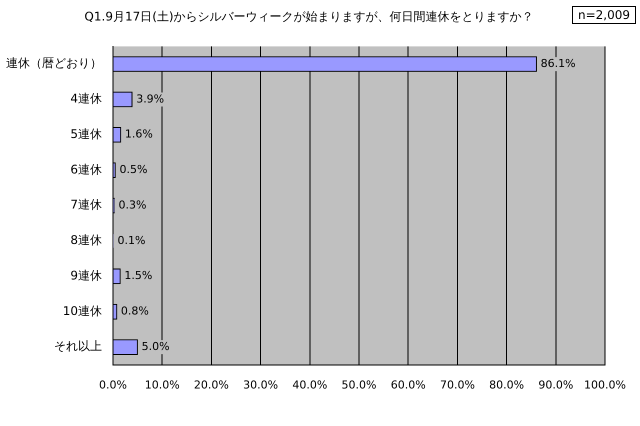 The width and height of the screenshot is (640, 426). Describe the element at coordinates (359, 385) in the screenshot. I see `x-tick-label: 50.0%` at that location.